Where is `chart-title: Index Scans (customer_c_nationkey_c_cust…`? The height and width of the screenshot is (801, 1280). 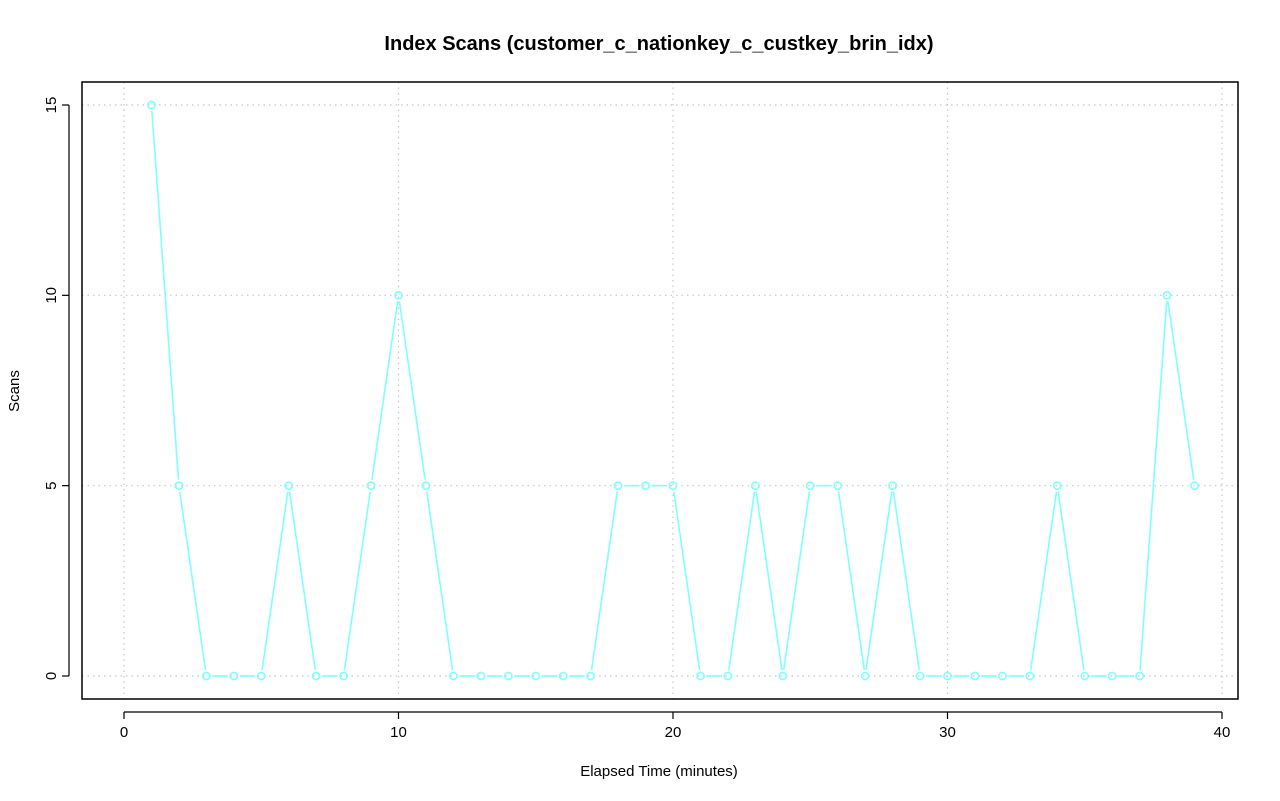
chart-title: Index Scans (customer_c_nationkey_c_cust… is located at coordinates (658, 44).